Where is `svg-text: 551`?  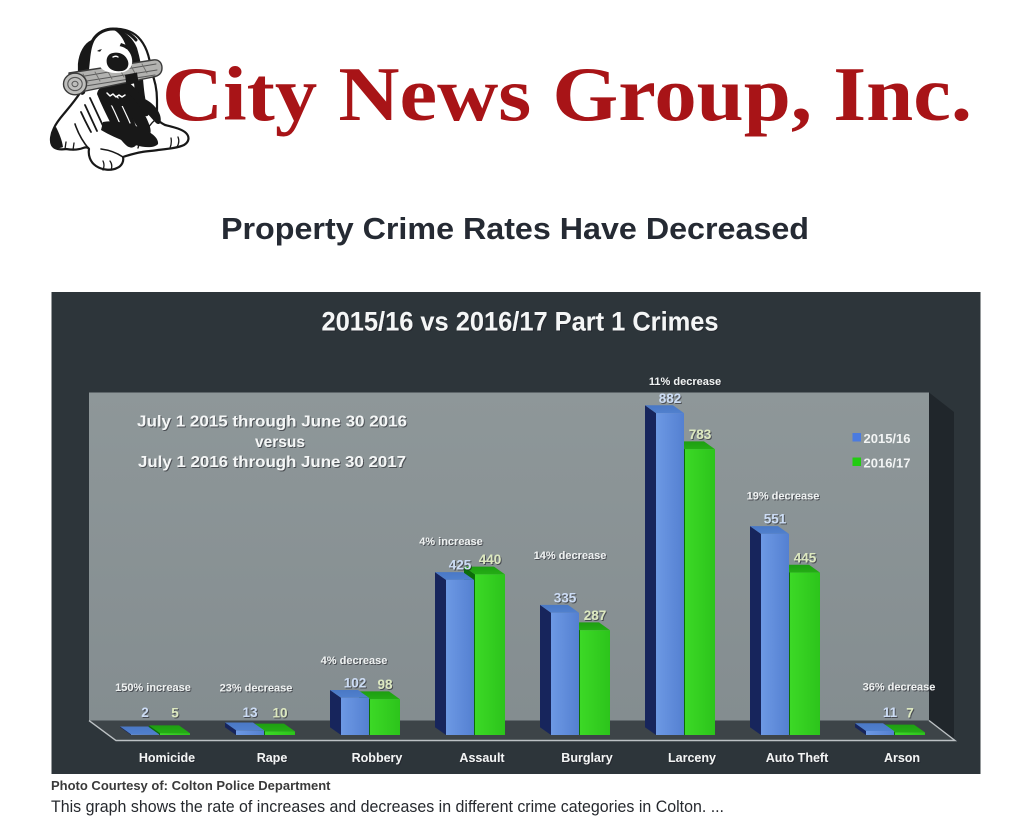 svg-text: 551 is located at coordinates (775, 519).